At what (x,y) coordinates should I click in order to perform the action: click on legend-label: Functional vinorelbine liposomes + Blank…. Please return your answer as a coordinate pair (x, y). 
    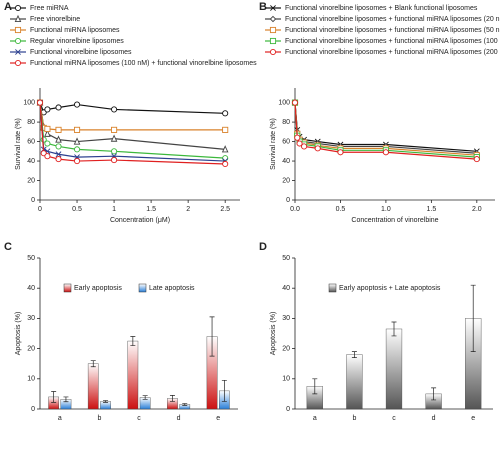
    Looking at the image, I should click on (381, 8).